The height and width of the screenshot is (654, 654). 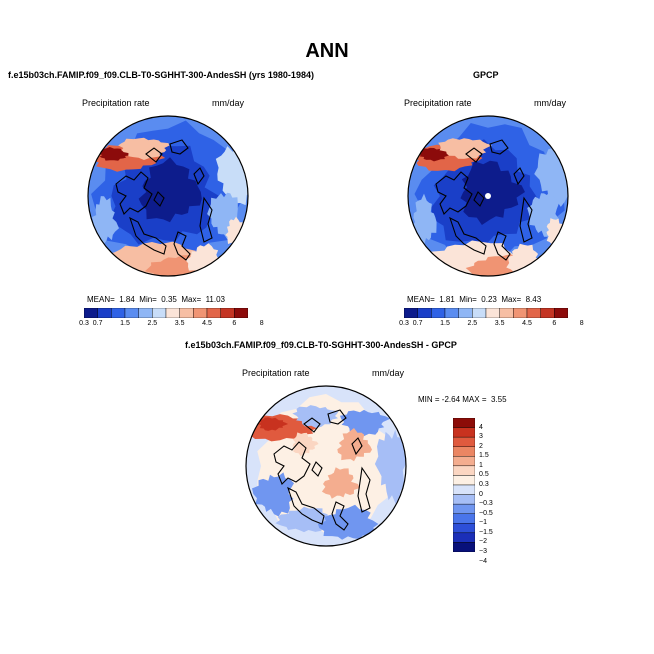 I want to click on panel3-colorbar-tick-label: 2, so click(x=481, y=446).